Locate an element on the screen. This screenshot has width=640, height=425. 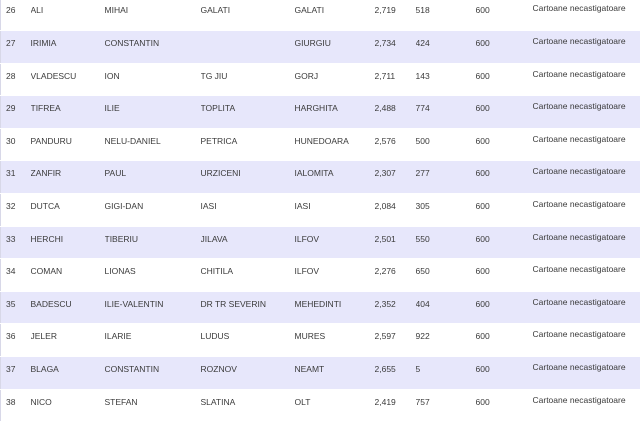
county-cell: IASI is located at coordinates (334, 210).